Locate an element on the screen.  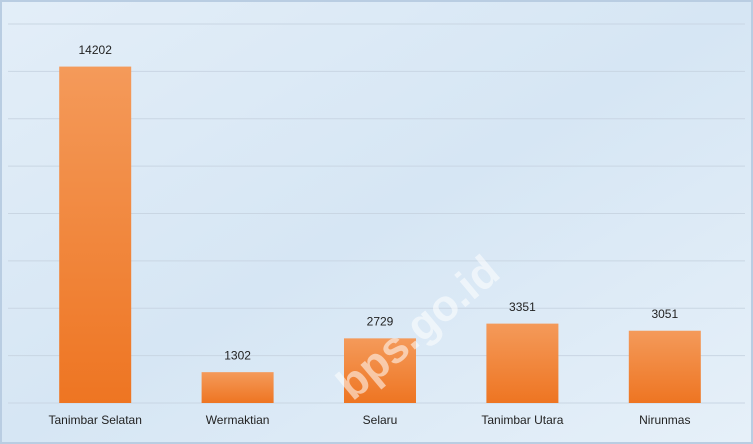
x-tick-label: Tanimbar Utara is located at coordinates (522, 420).